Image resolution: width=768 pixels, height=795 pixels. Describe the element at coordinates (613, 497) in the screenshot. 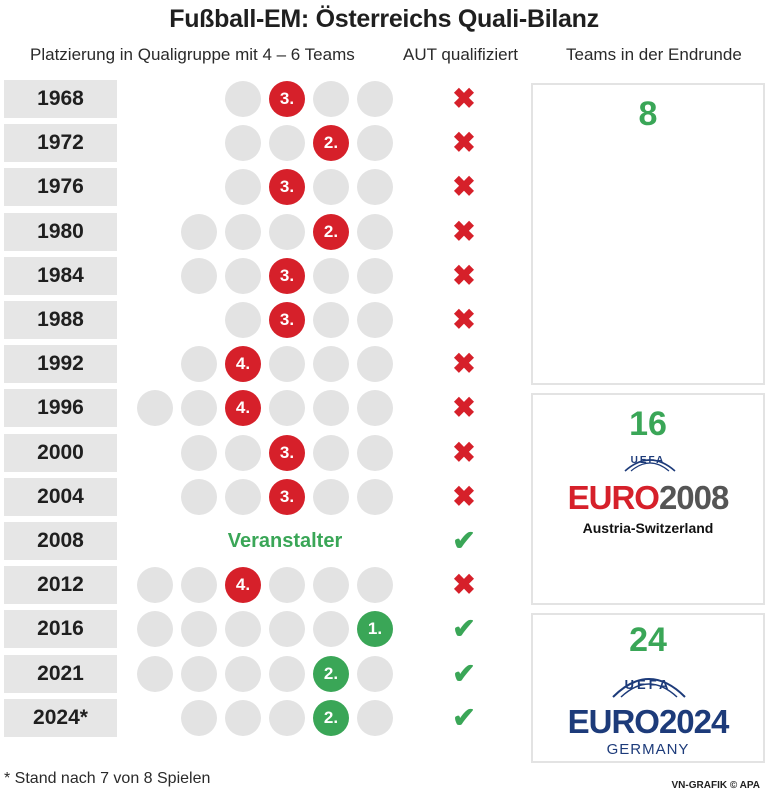

I see `euro2008-euro: EURO` at that location.